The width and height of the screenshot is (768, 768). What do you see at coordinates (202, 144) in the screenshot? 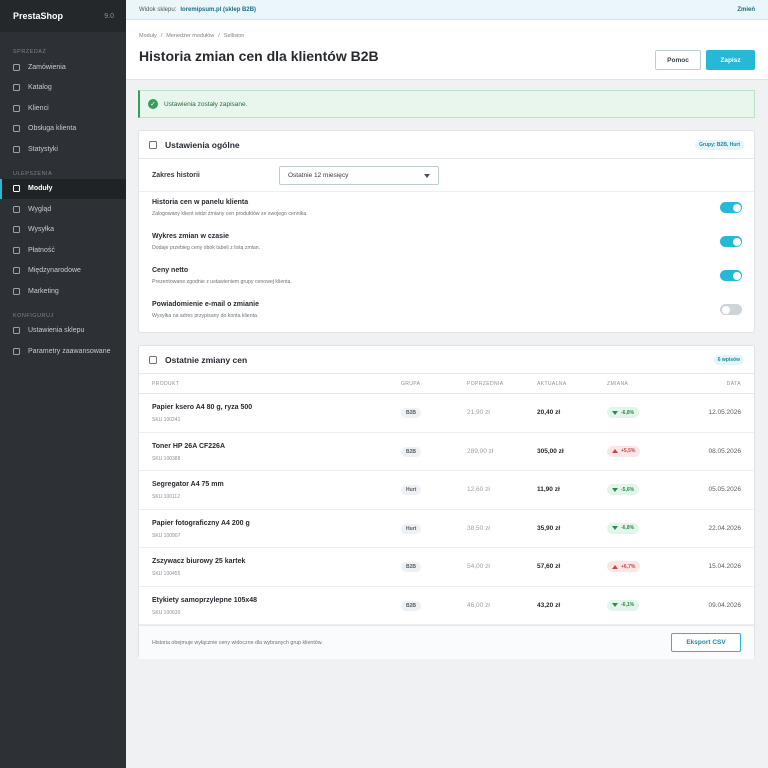
I see `general-settings-title: Ustawienia ogólne` at bounding box center [202, 144].